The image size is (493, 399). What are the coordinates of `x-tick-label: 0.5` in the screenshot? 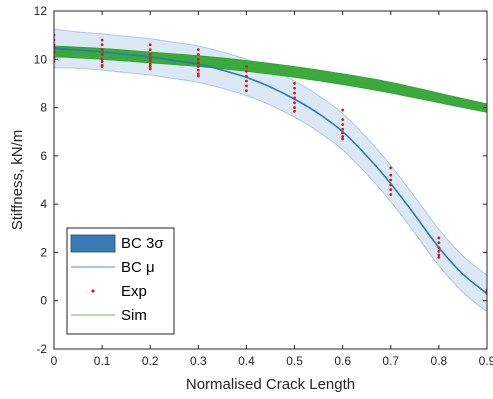 It's located at (294, 361).